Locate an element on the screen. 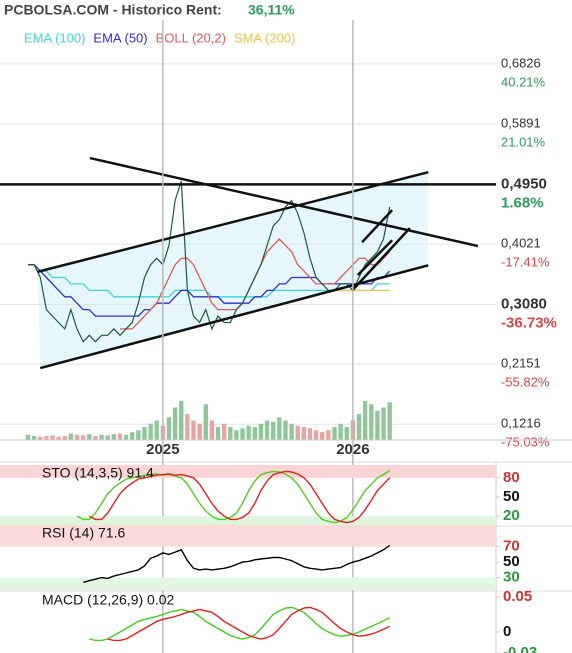  y-tick-label: 0,1216 is located at coordinates (521, 423).